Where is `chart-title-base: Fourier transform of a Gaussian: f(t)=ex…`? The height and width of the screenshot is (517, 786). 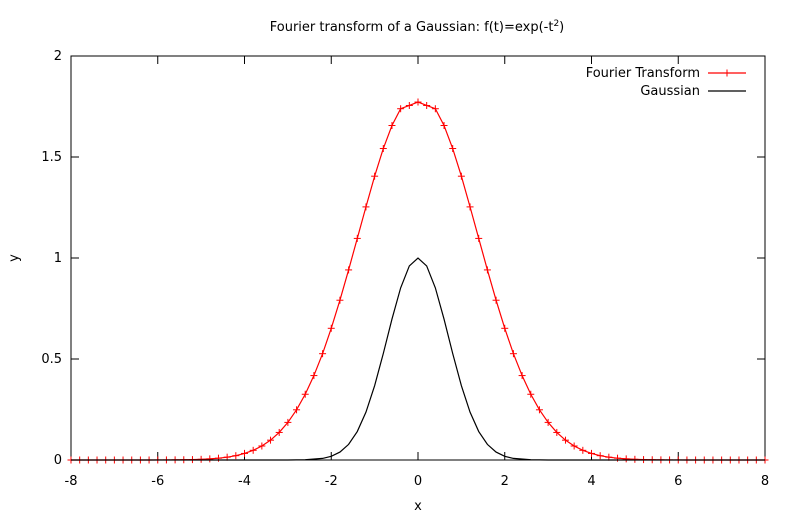 chart-title-base: Fourier transform of a Gaussian: f(t)=ex… is located at coordinates (412, 27).